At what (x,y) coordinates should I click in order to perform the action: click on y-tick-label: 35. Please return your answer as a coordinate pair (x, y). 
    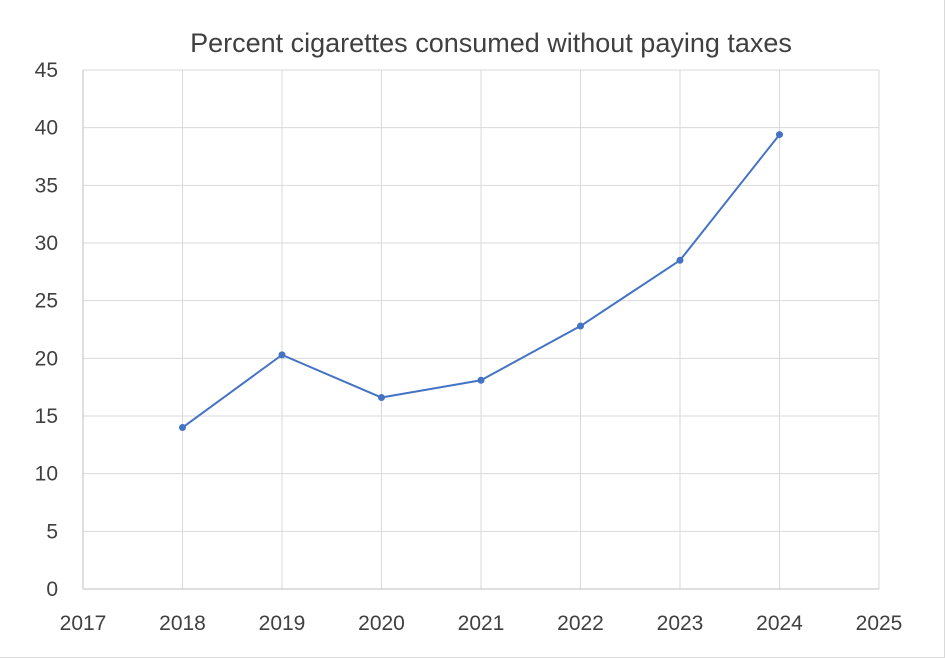
    Looking at the image, I should click on (46, 185).